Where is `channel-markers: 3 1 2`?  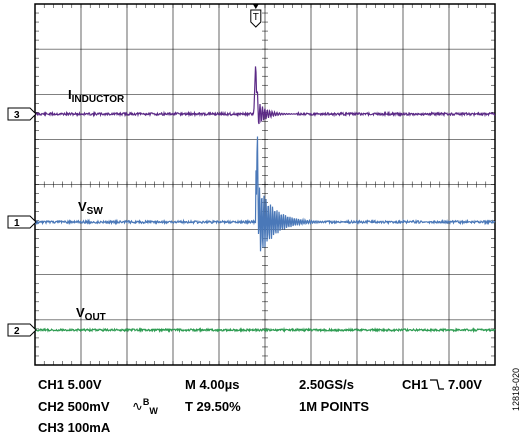
channel-markers: 3 1 2 is located at coordinates (22, 222).